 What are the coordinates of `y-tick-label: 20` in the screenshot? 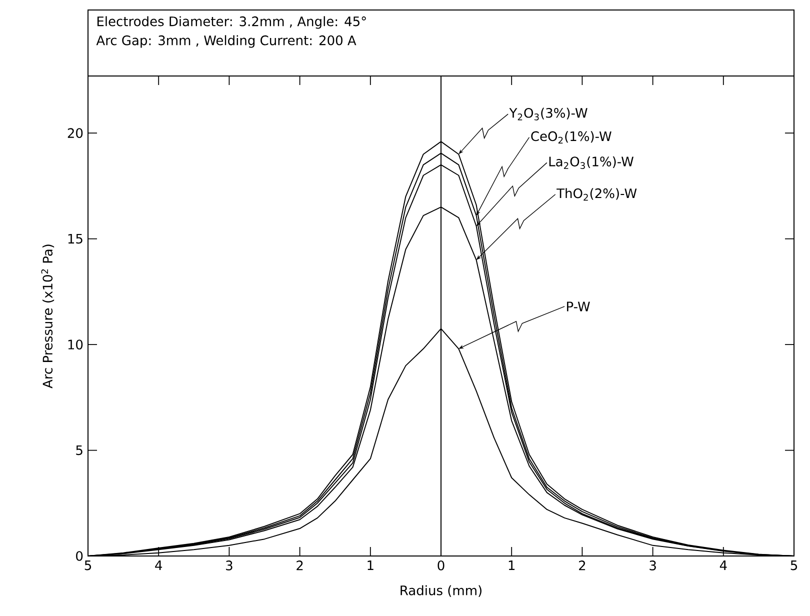 It's located at (75, 133).